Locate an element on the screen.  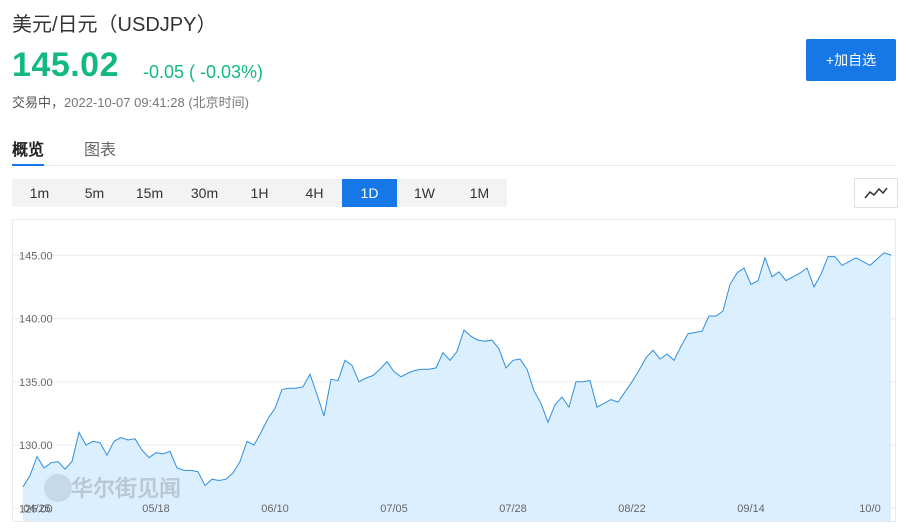
period-selector: 1m 5m 15m 30m 1H 4H 1D 1W 1M is located at coordinates (259, 193).